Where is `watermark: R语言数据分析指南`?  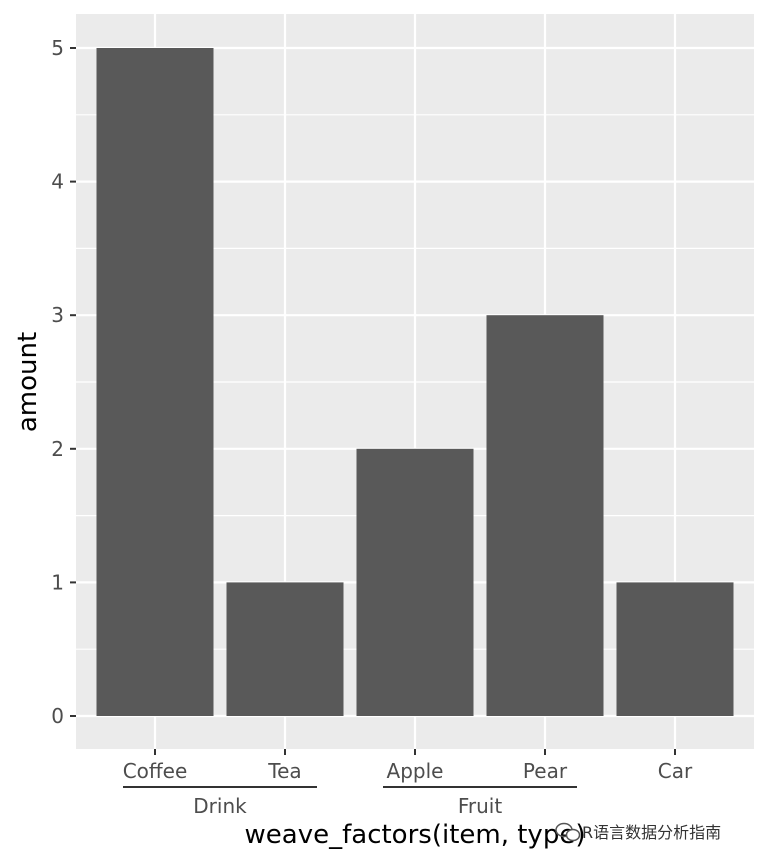 watermark: R语言数据分析指南 is located at coordinates (638, 832).